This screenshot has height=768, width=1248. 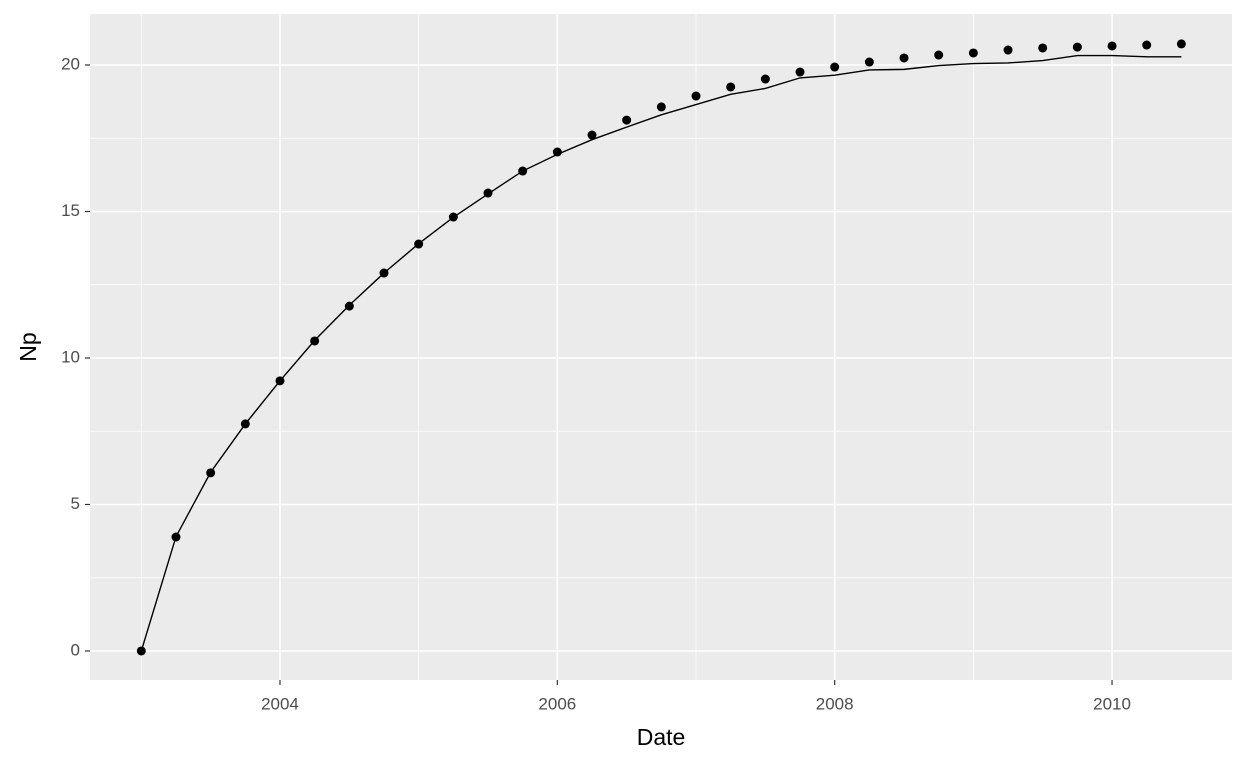 What do you see at coordinates (280, 703) in the screenshot?
I see `x-tick-label: 2004` at bounding box center [280, 703].